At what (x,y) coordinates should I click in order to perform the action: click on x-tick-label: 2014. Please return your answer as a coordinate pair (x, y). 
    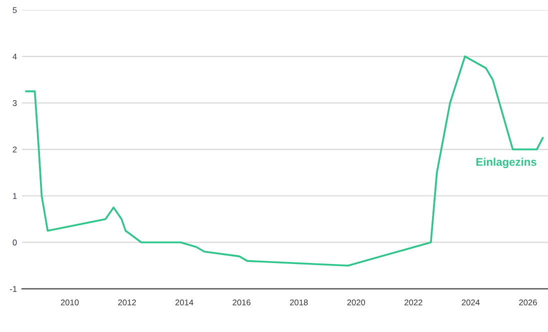
    Looking at the image, I should click on (184, 302).